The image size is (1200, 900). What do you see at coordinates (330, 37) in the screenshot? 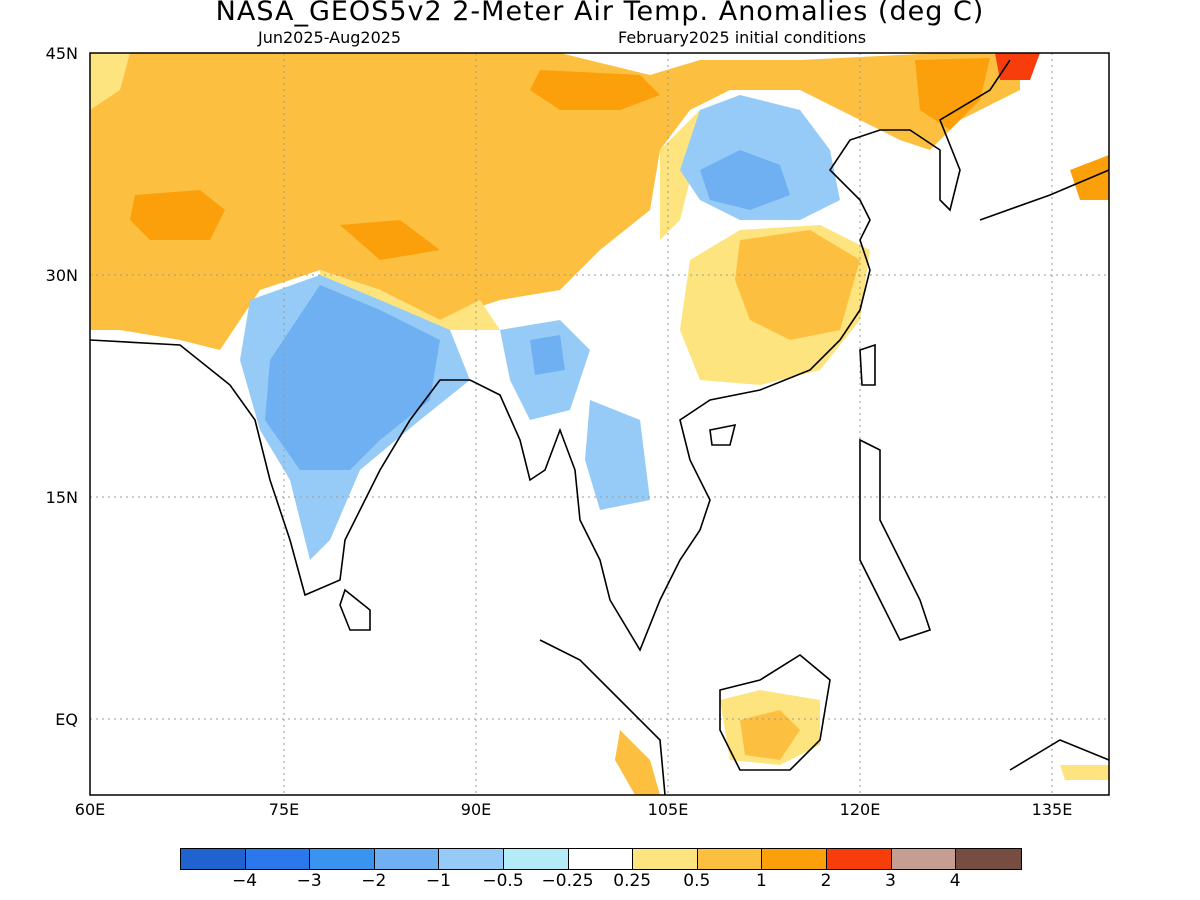
I see `forecast-period: Jun2025-Aug2025` at bounding box center [330, 37].